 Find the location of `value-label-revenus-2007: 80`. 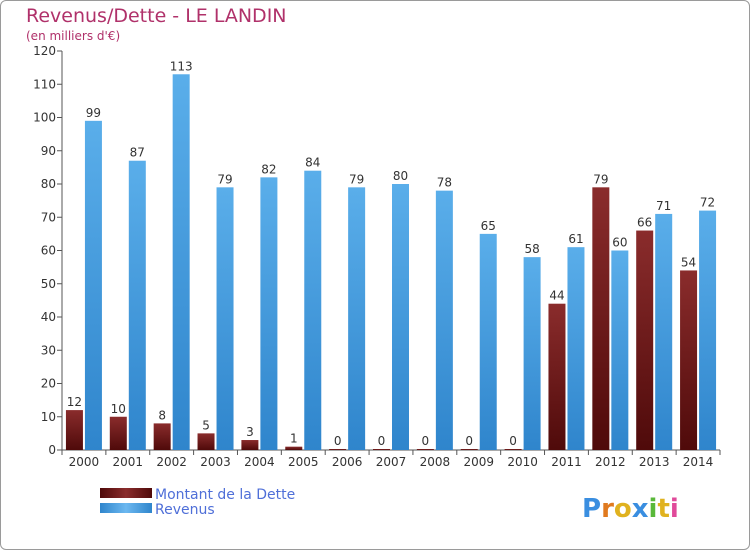

value-label-revenus-2007: 80 is located at coordinates (400, 176).